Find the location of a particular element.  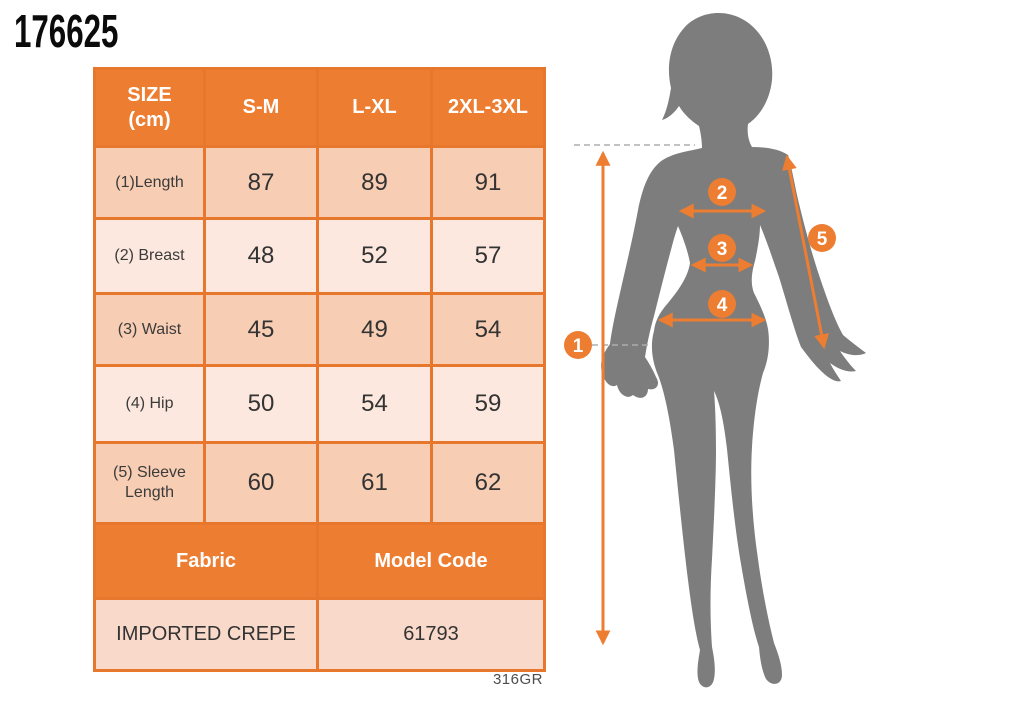

measurement-value: 57 is located at coordinates (488, 256).